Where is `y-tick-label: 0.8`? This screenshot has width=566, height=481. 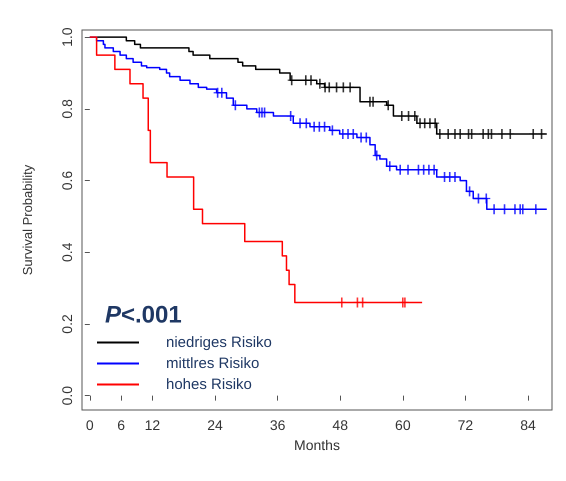
y-tick-label: 0.8 is located at coordinates (67, 108).